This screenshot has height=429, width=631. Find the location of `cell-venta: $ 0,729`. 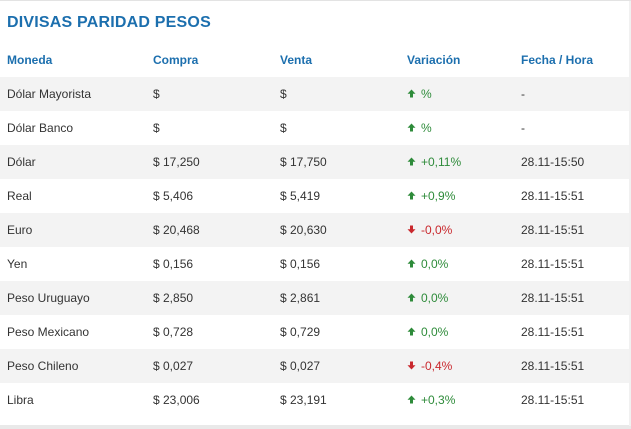

cell-venta: $ 0,729 is located at coordinates (300, 332).